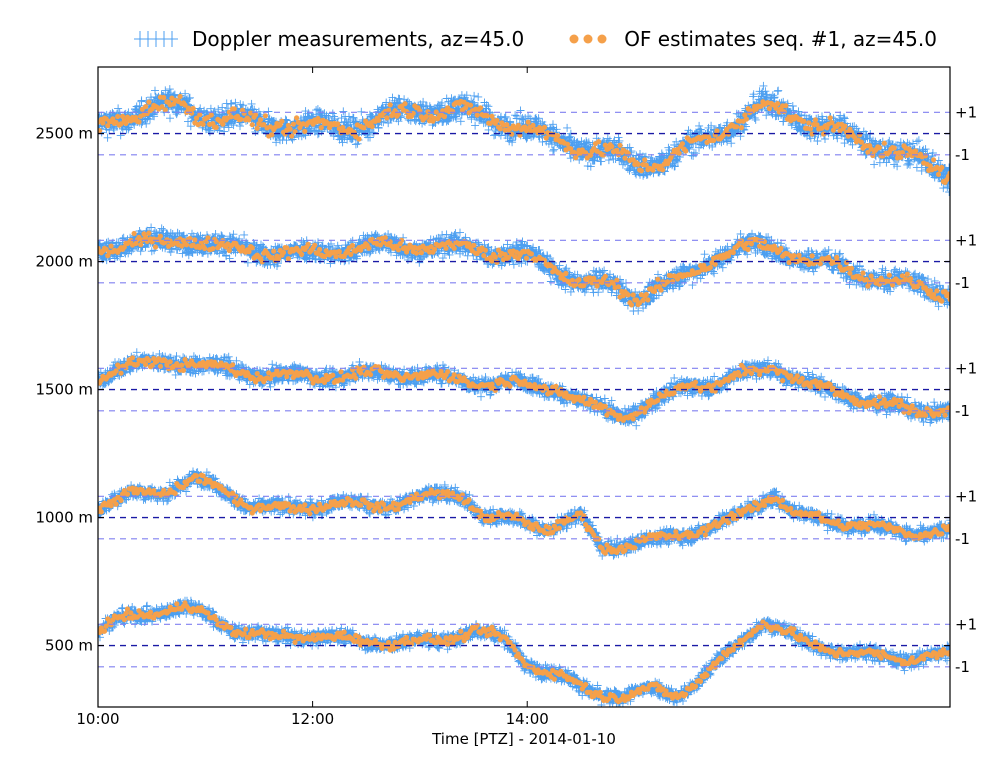  Describe the element at coordinates (64, 134) in the screenshot. I see `y-tick-label-2500: 2500 m` at that location.